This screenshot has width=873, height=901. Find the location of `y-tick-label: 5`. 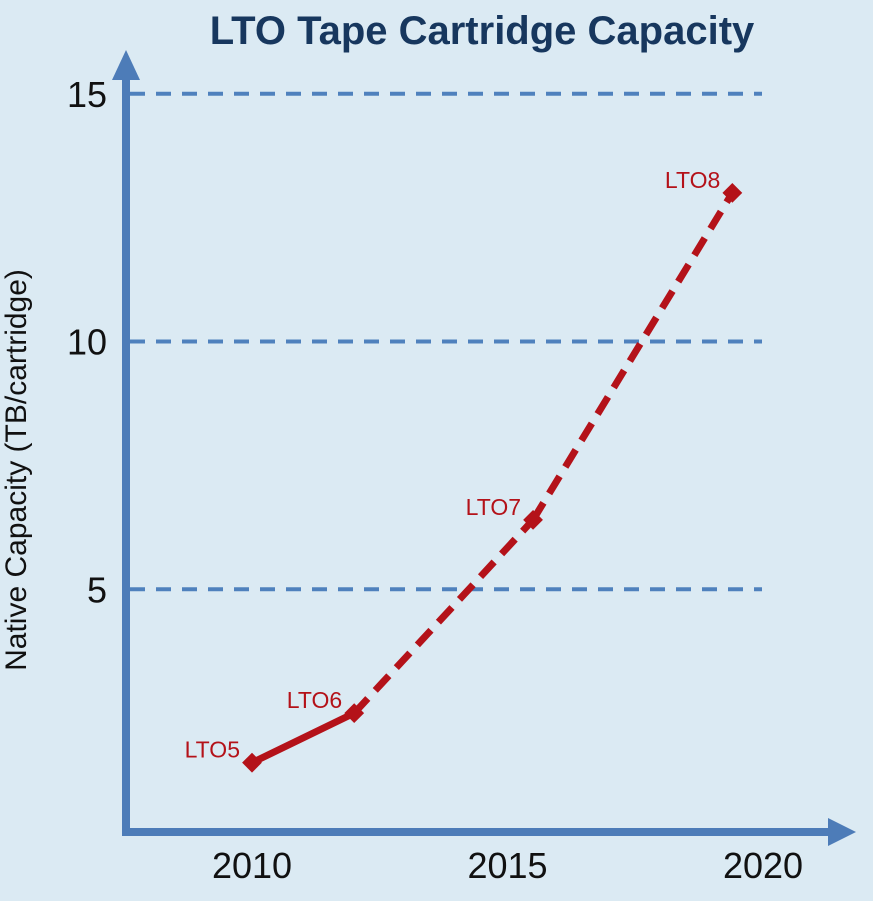

y-tick-label: 5 is located at coordinates (97, 589).